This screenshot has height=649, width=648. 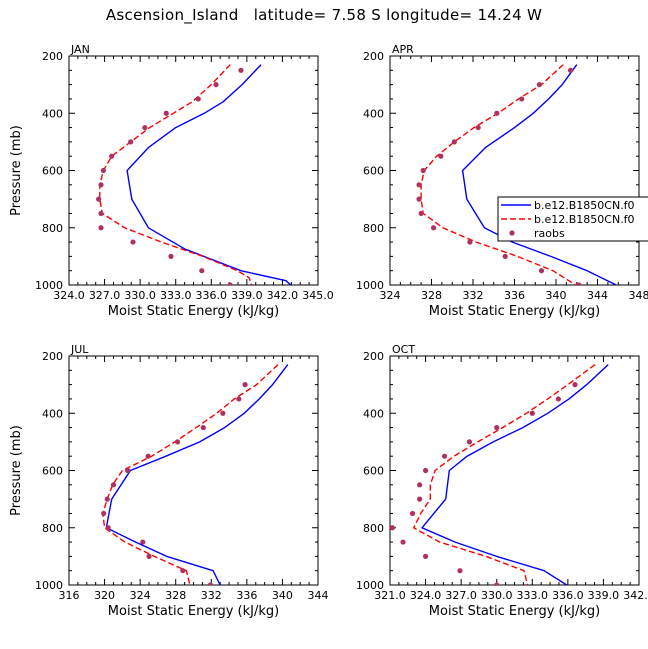 What do you see at coordinates (512, 233) in the screenshot?
I see `legend-marker` at bounding box center [512, 233].